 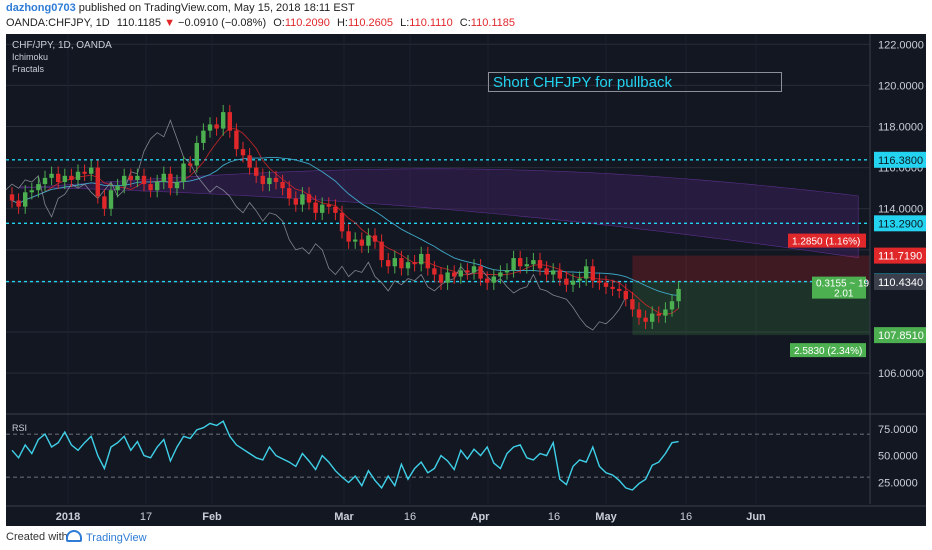 I want to click on close-value: 110.1185, so click(x=493, y=23).